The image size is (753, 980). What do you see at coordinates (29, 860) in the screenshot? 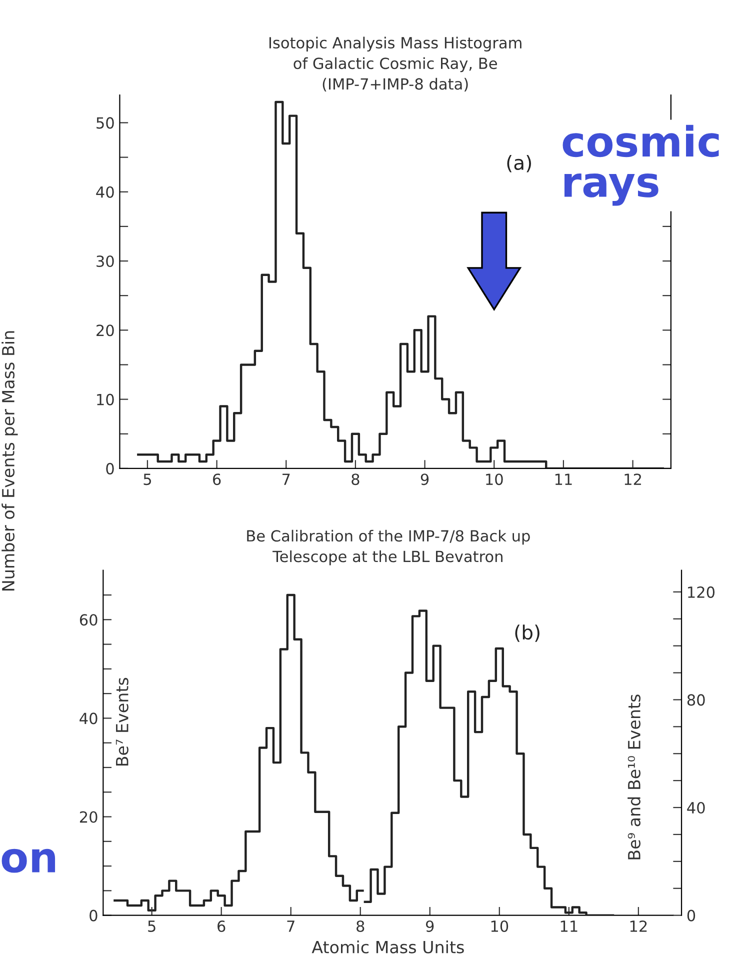
I see `text: on` at bounding box center [29, 860].